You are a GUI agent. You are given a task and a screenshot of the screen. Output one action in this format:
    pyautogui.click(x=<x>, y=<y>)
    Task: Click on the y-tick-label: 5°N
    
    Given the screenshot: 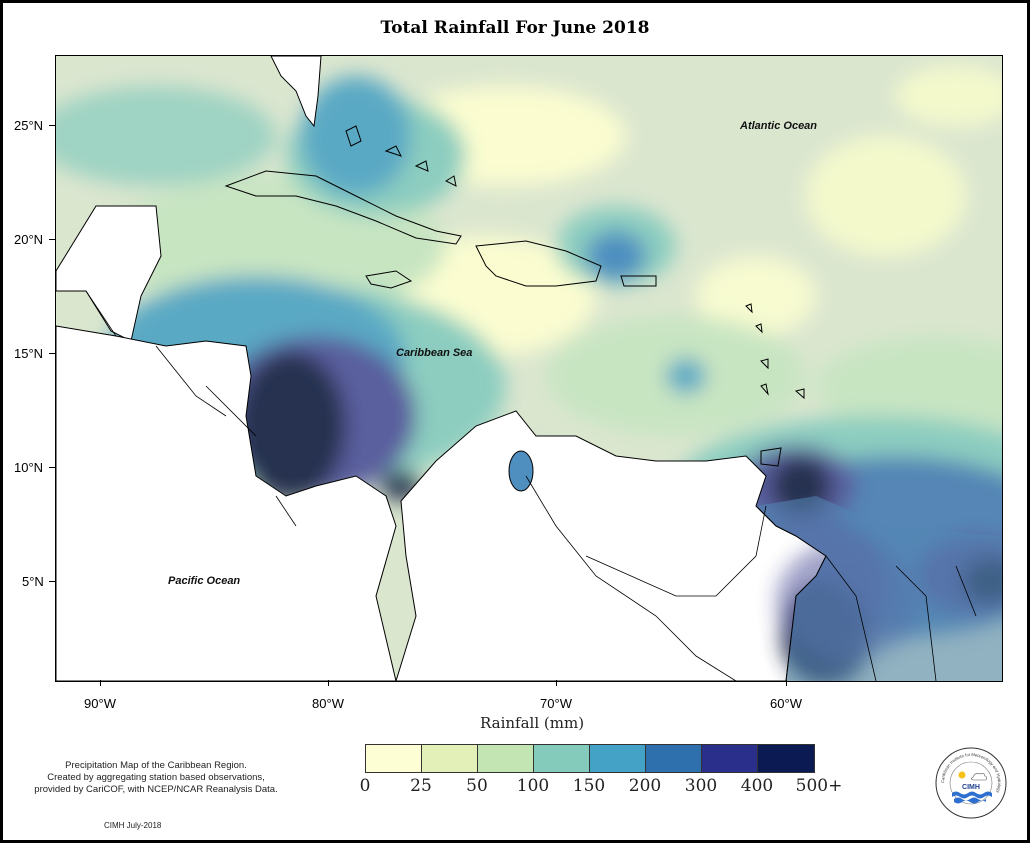 What is the action you would take?
    pyautogui.click(x=33, y=581)
    